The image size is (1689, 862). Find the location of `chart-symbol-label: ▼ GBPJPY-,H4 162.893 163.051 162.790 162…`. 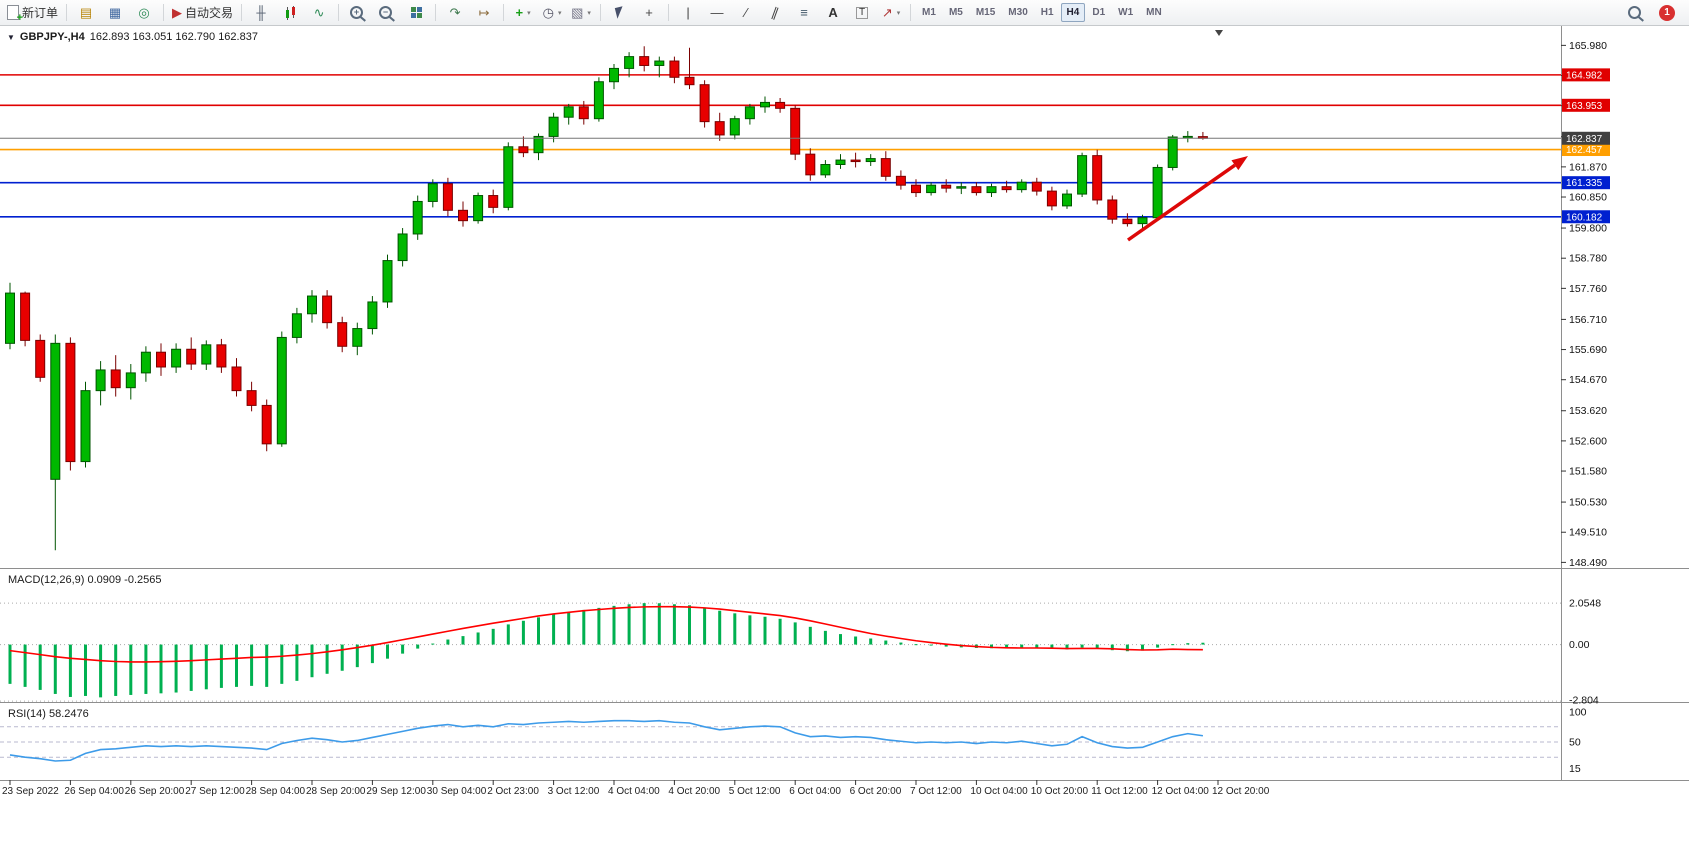

chart-symbol-label: ▼ GBPJPY-,H4 162.893 163.051 162.790 162… is located at coordinates (132, 37).